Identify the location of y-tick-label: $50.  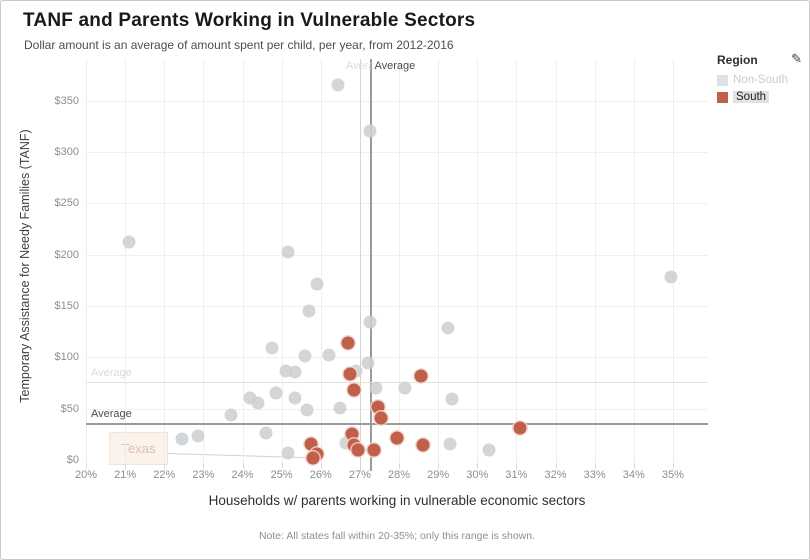
(69, 408).